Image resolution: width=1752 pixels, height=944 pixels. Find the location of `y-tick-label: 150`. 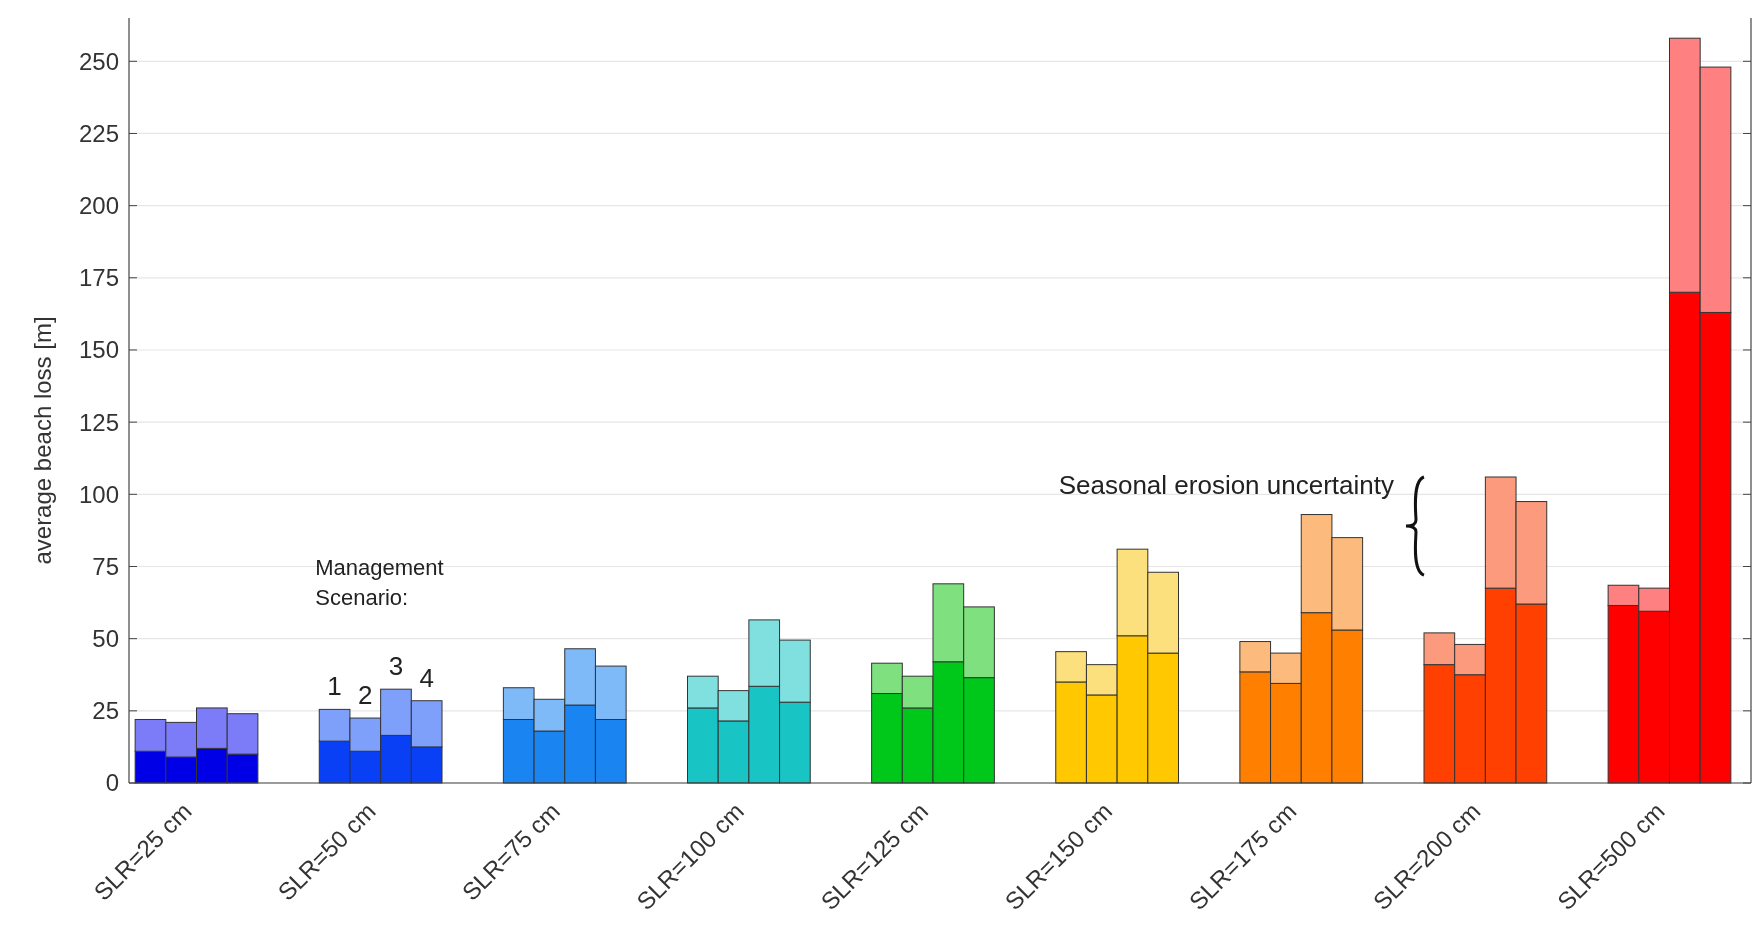

y-tick-label: 150 is located at coordinates (98, 350).